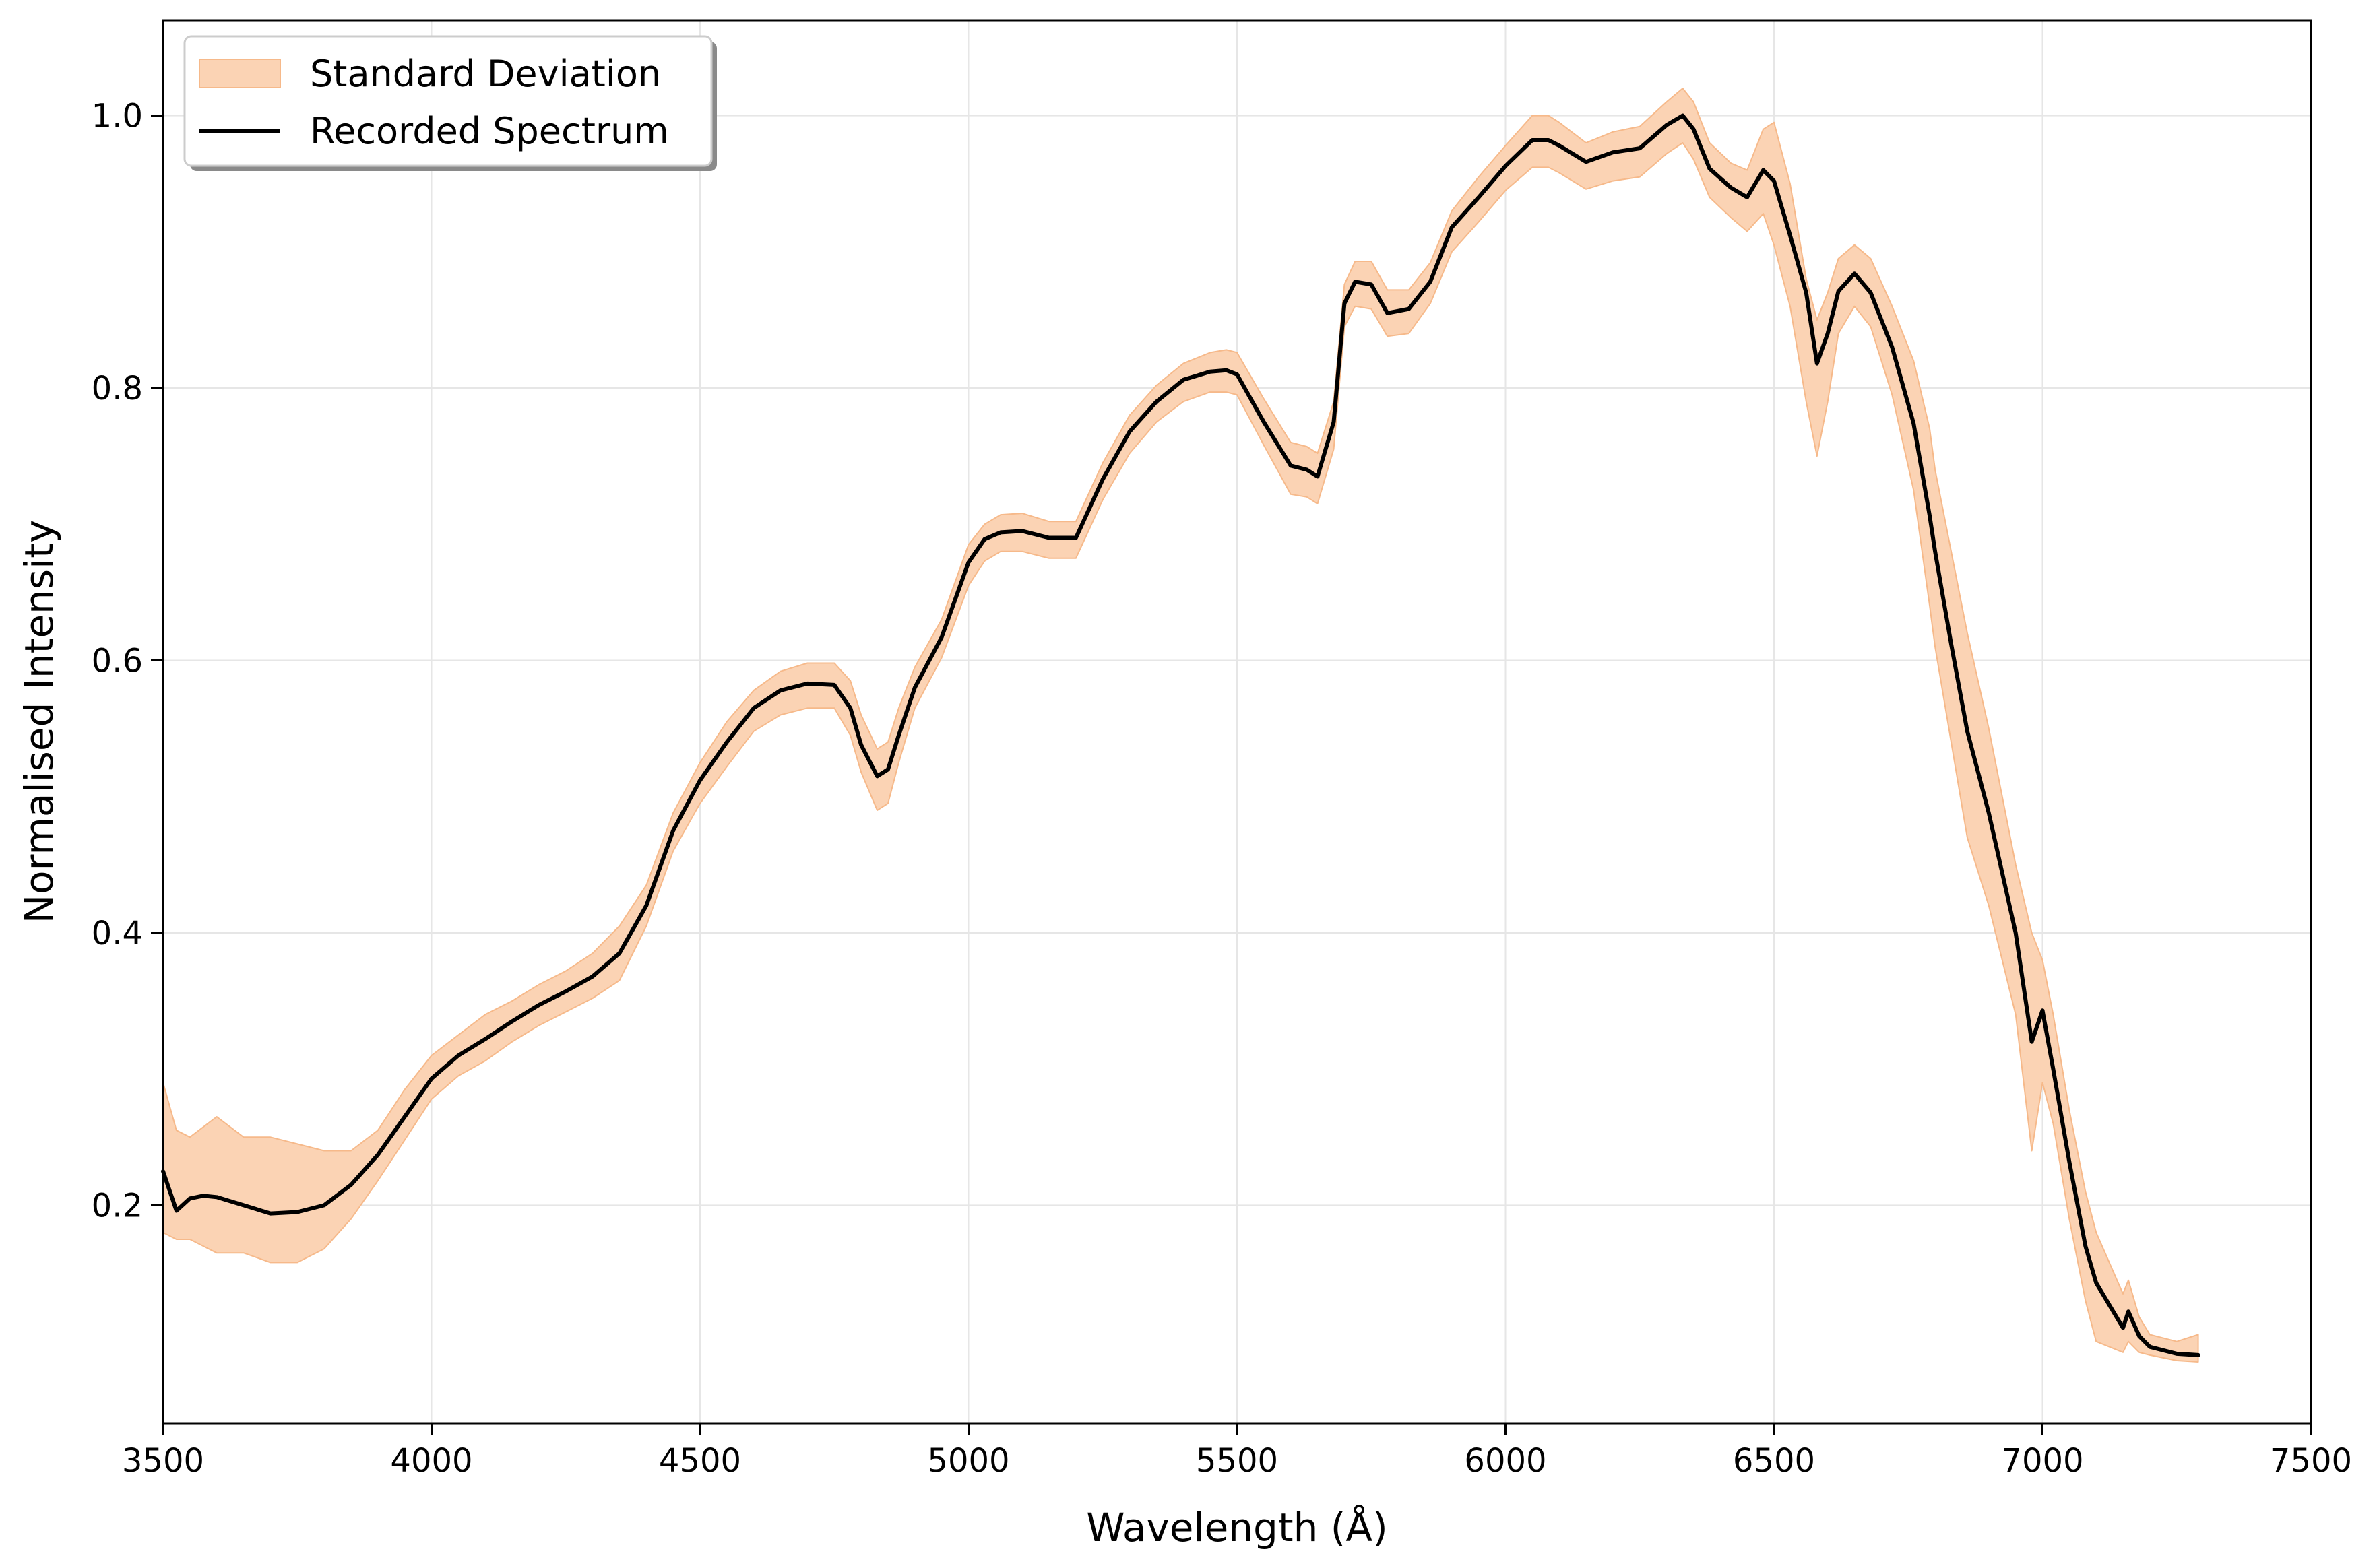 This screenshot has height=1568, width=2377. What do you see at coordinates (431, 1461) in the screenshot?
I see `x-tick-label: 4000` at bounding box center [431, 1461].